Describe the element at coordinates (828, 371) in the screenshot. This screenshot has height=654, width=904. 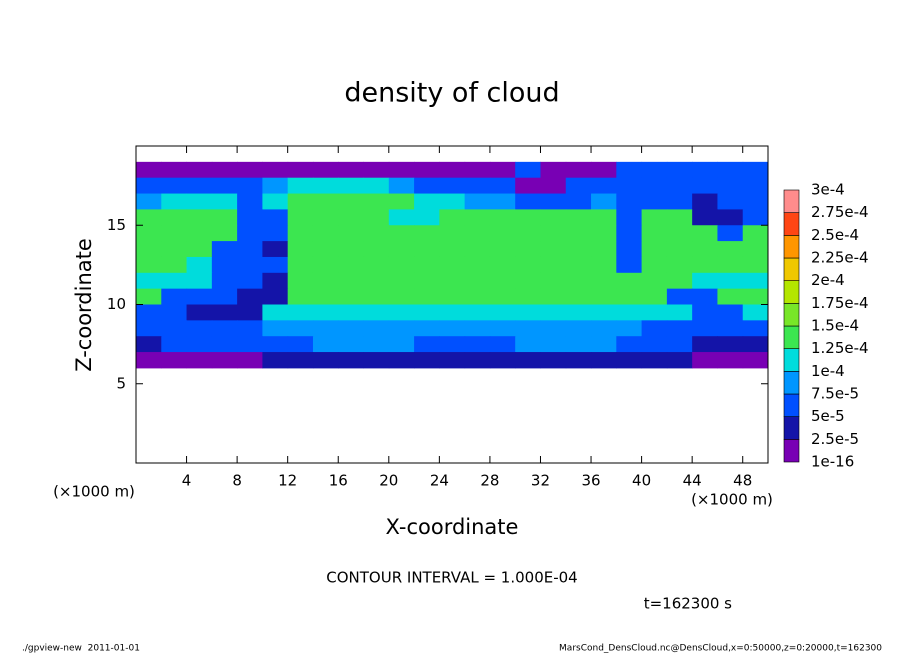
I see `colorbar-label: 1e-4` at that location.